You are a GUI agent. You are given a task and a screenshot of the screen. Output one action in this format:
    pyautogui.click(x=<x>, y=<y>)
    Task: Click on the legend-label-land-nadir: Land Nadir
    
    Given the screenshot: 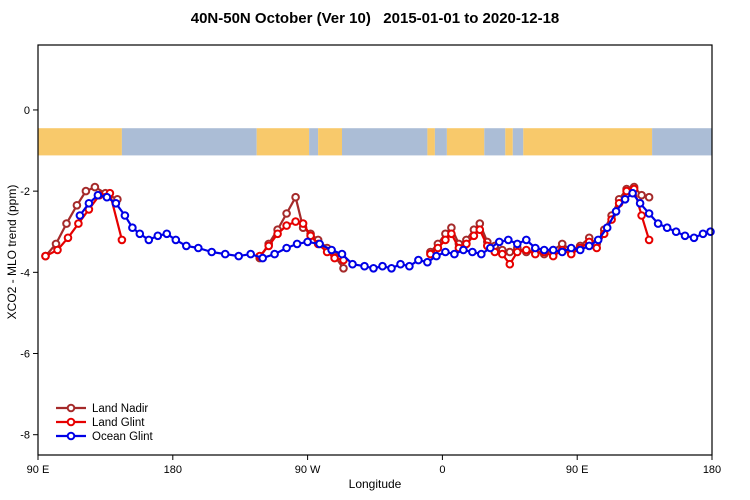 What is the action you would take?
    pyautogui.click(x=120, y=409)
    